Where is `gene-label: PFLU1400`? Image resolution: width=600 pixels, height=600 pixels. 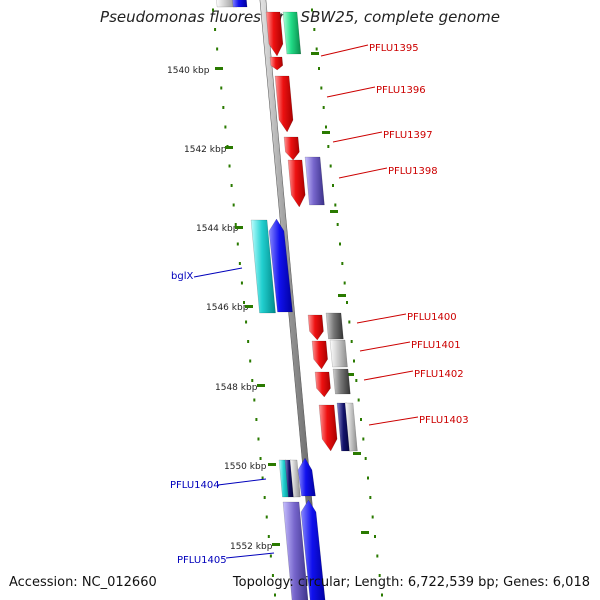
gene-label: PFLU1400 is located at coordinates (432, 317).